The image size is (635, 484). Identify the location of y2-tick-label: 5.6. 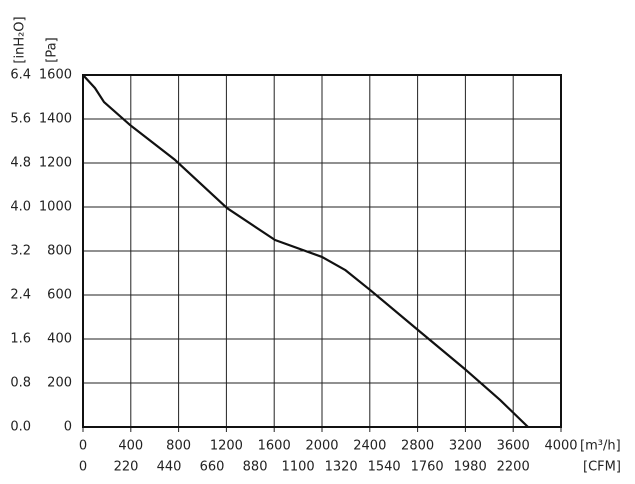
(20, 119).